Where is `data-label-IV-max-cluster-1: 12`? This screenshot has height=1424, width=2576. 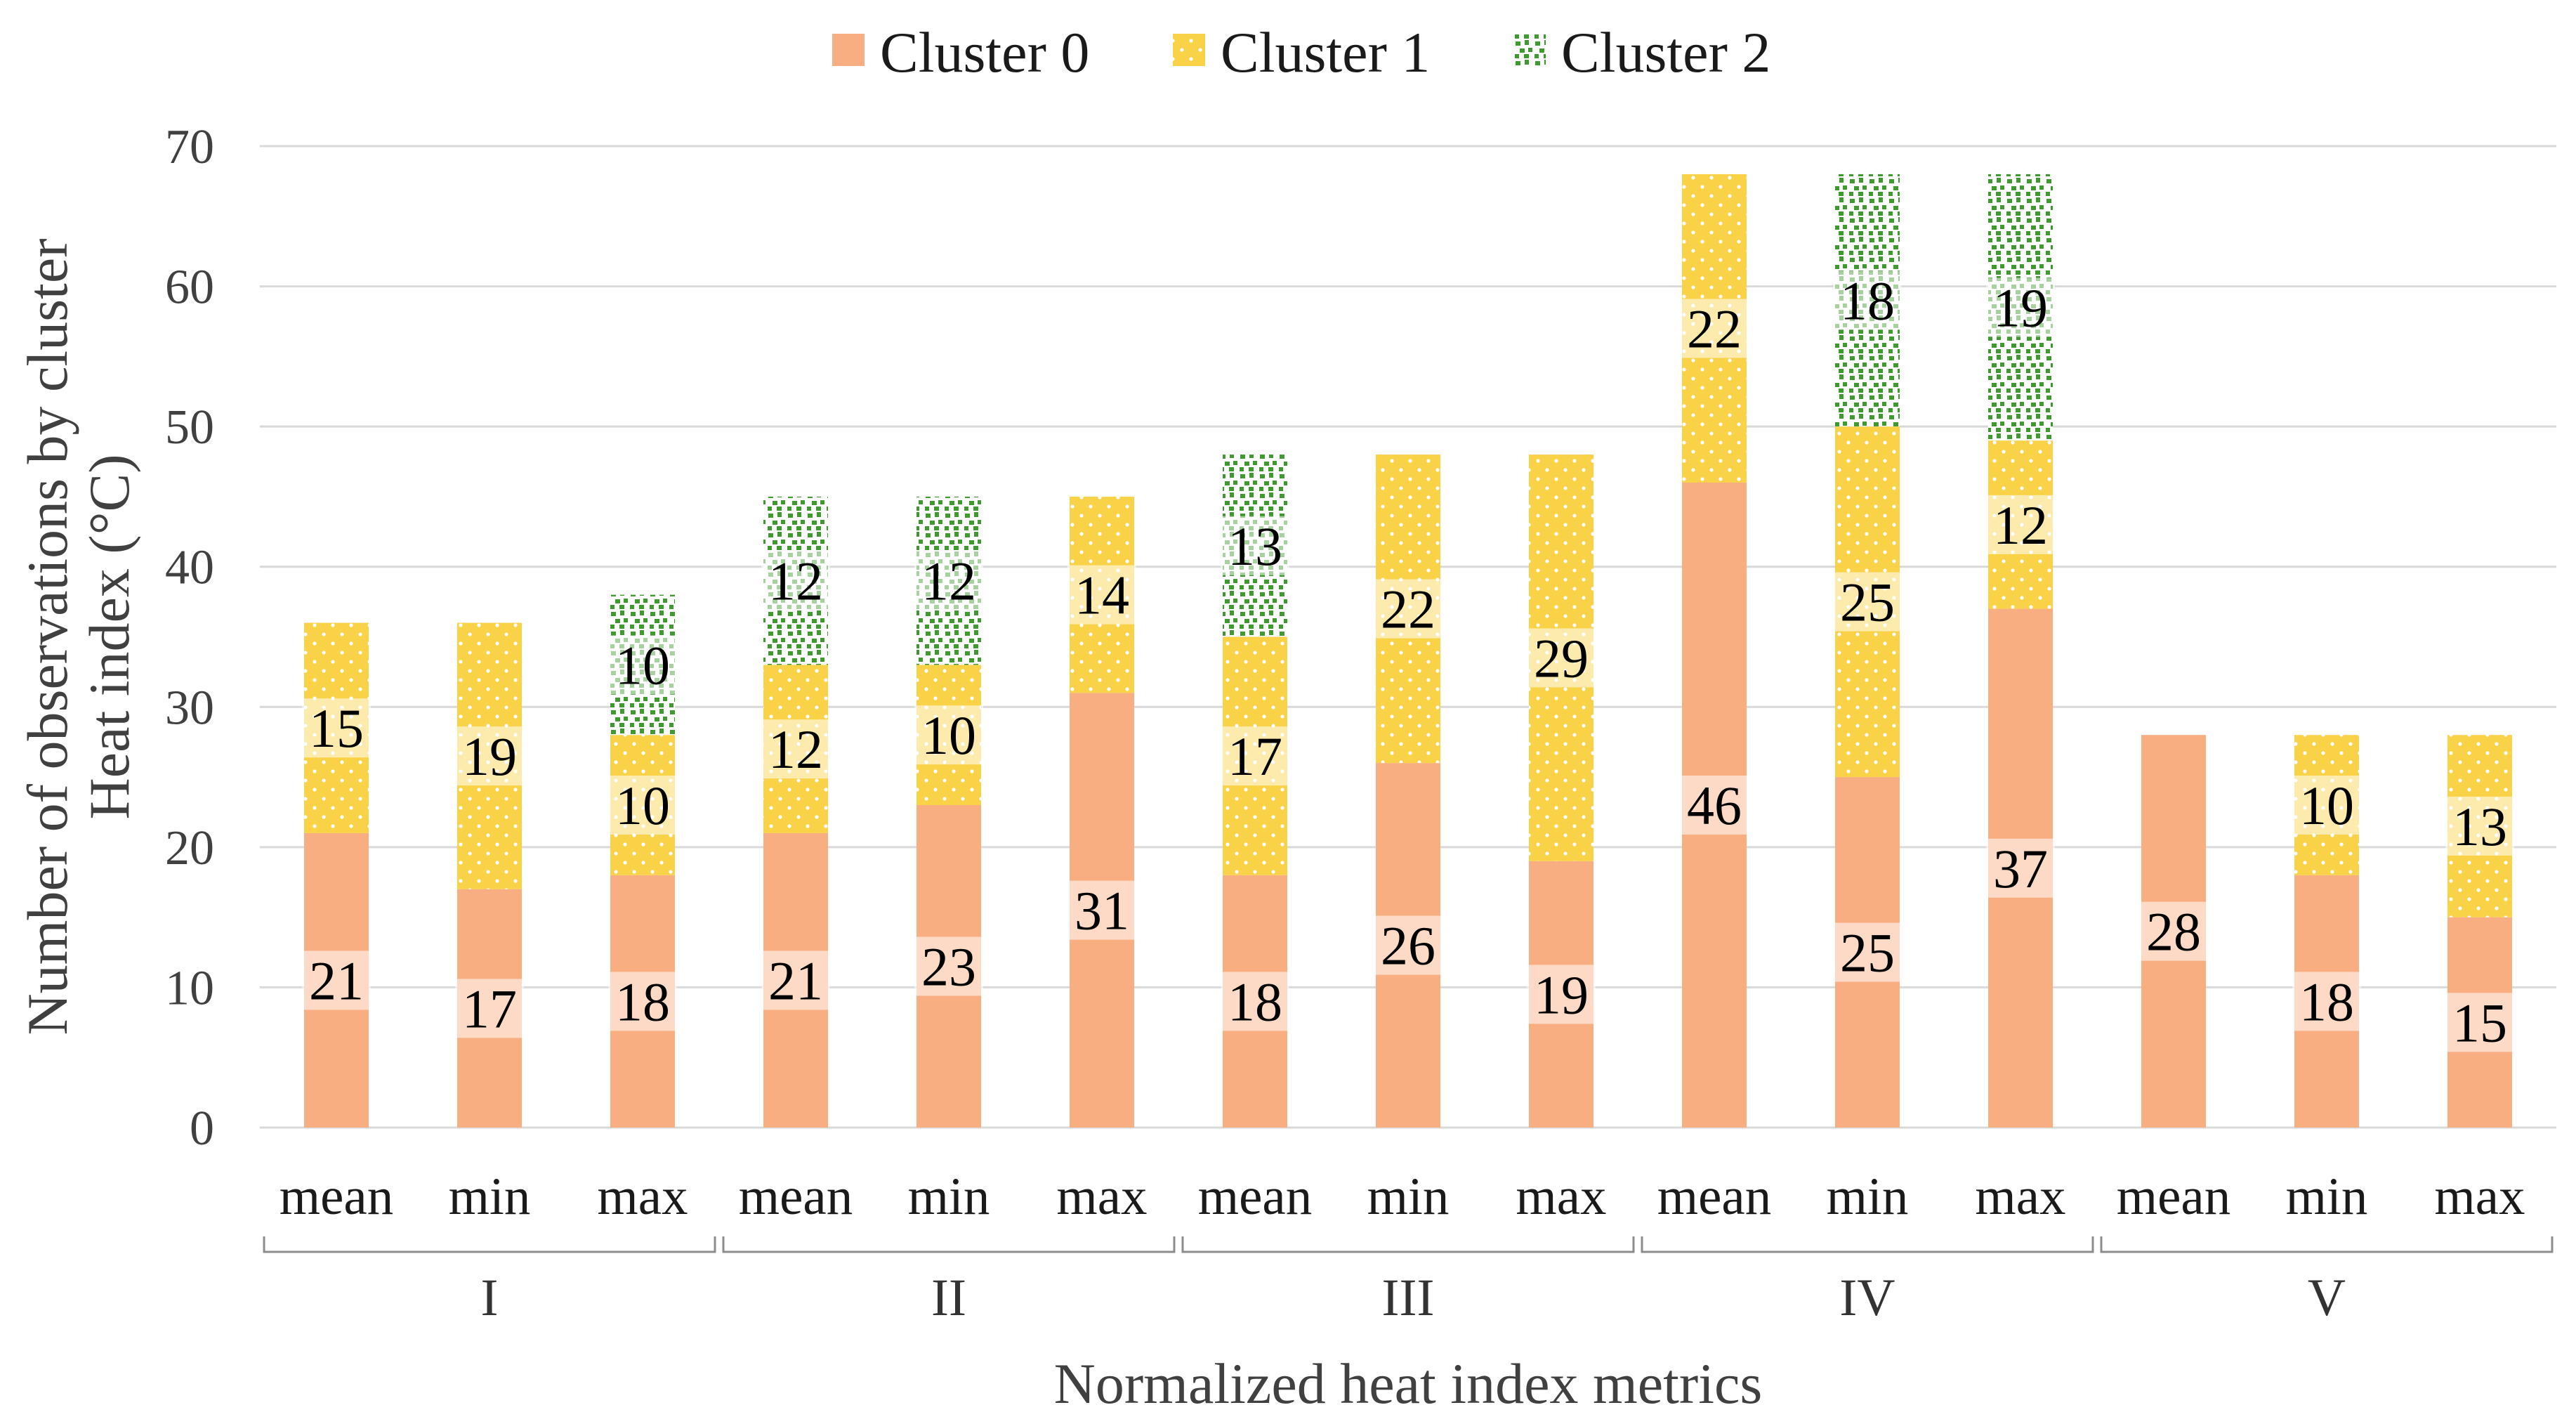
data-label-IV-max-cluster-1: 12 is located at coordinates (2021, 525).